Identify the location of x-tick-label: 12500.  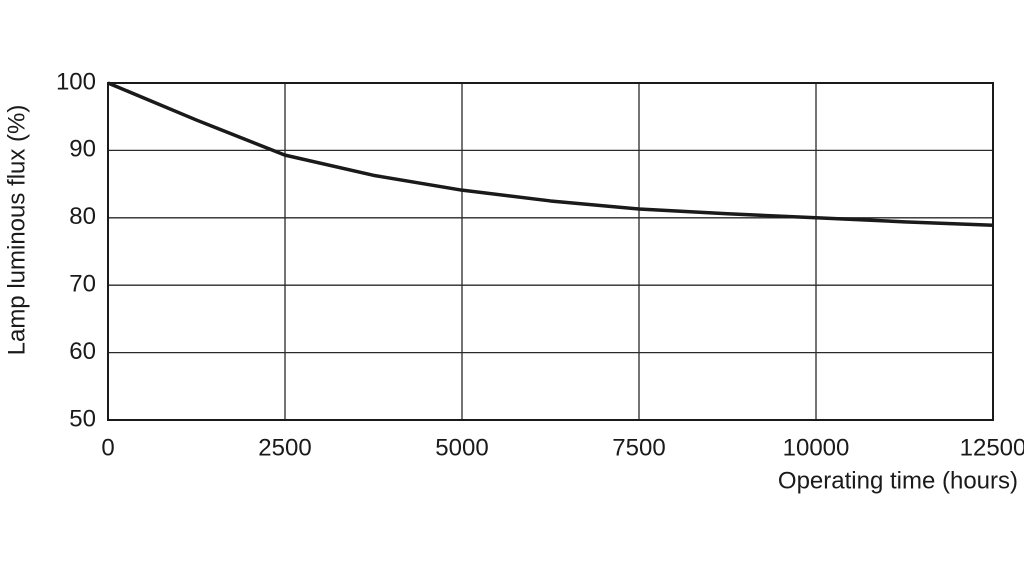
(992, 447).